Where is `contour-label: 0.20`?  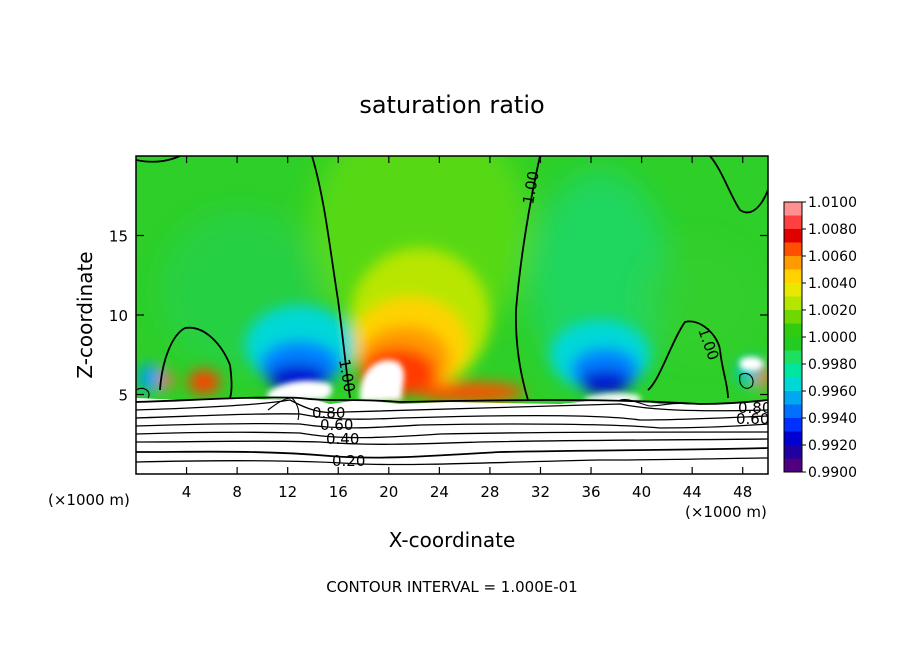 contour-label: 0.20 is located at coordinates (348, 461).